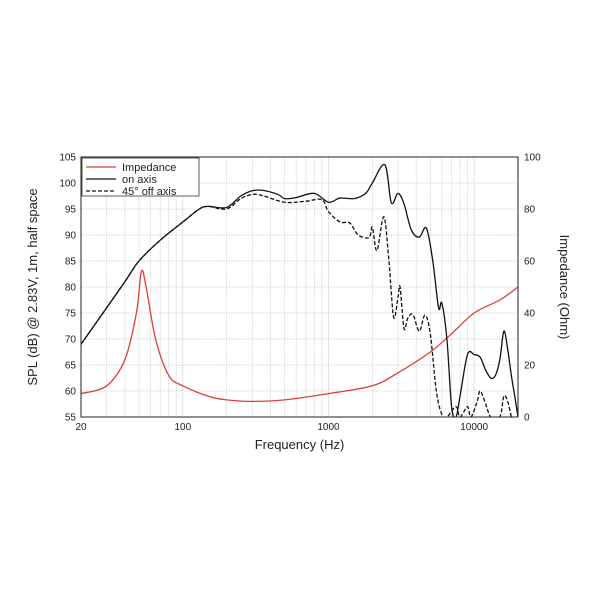  Describe the element at coordinates (527, 418) in the screenshot. I see `y2-tick-label: 0` at that location.